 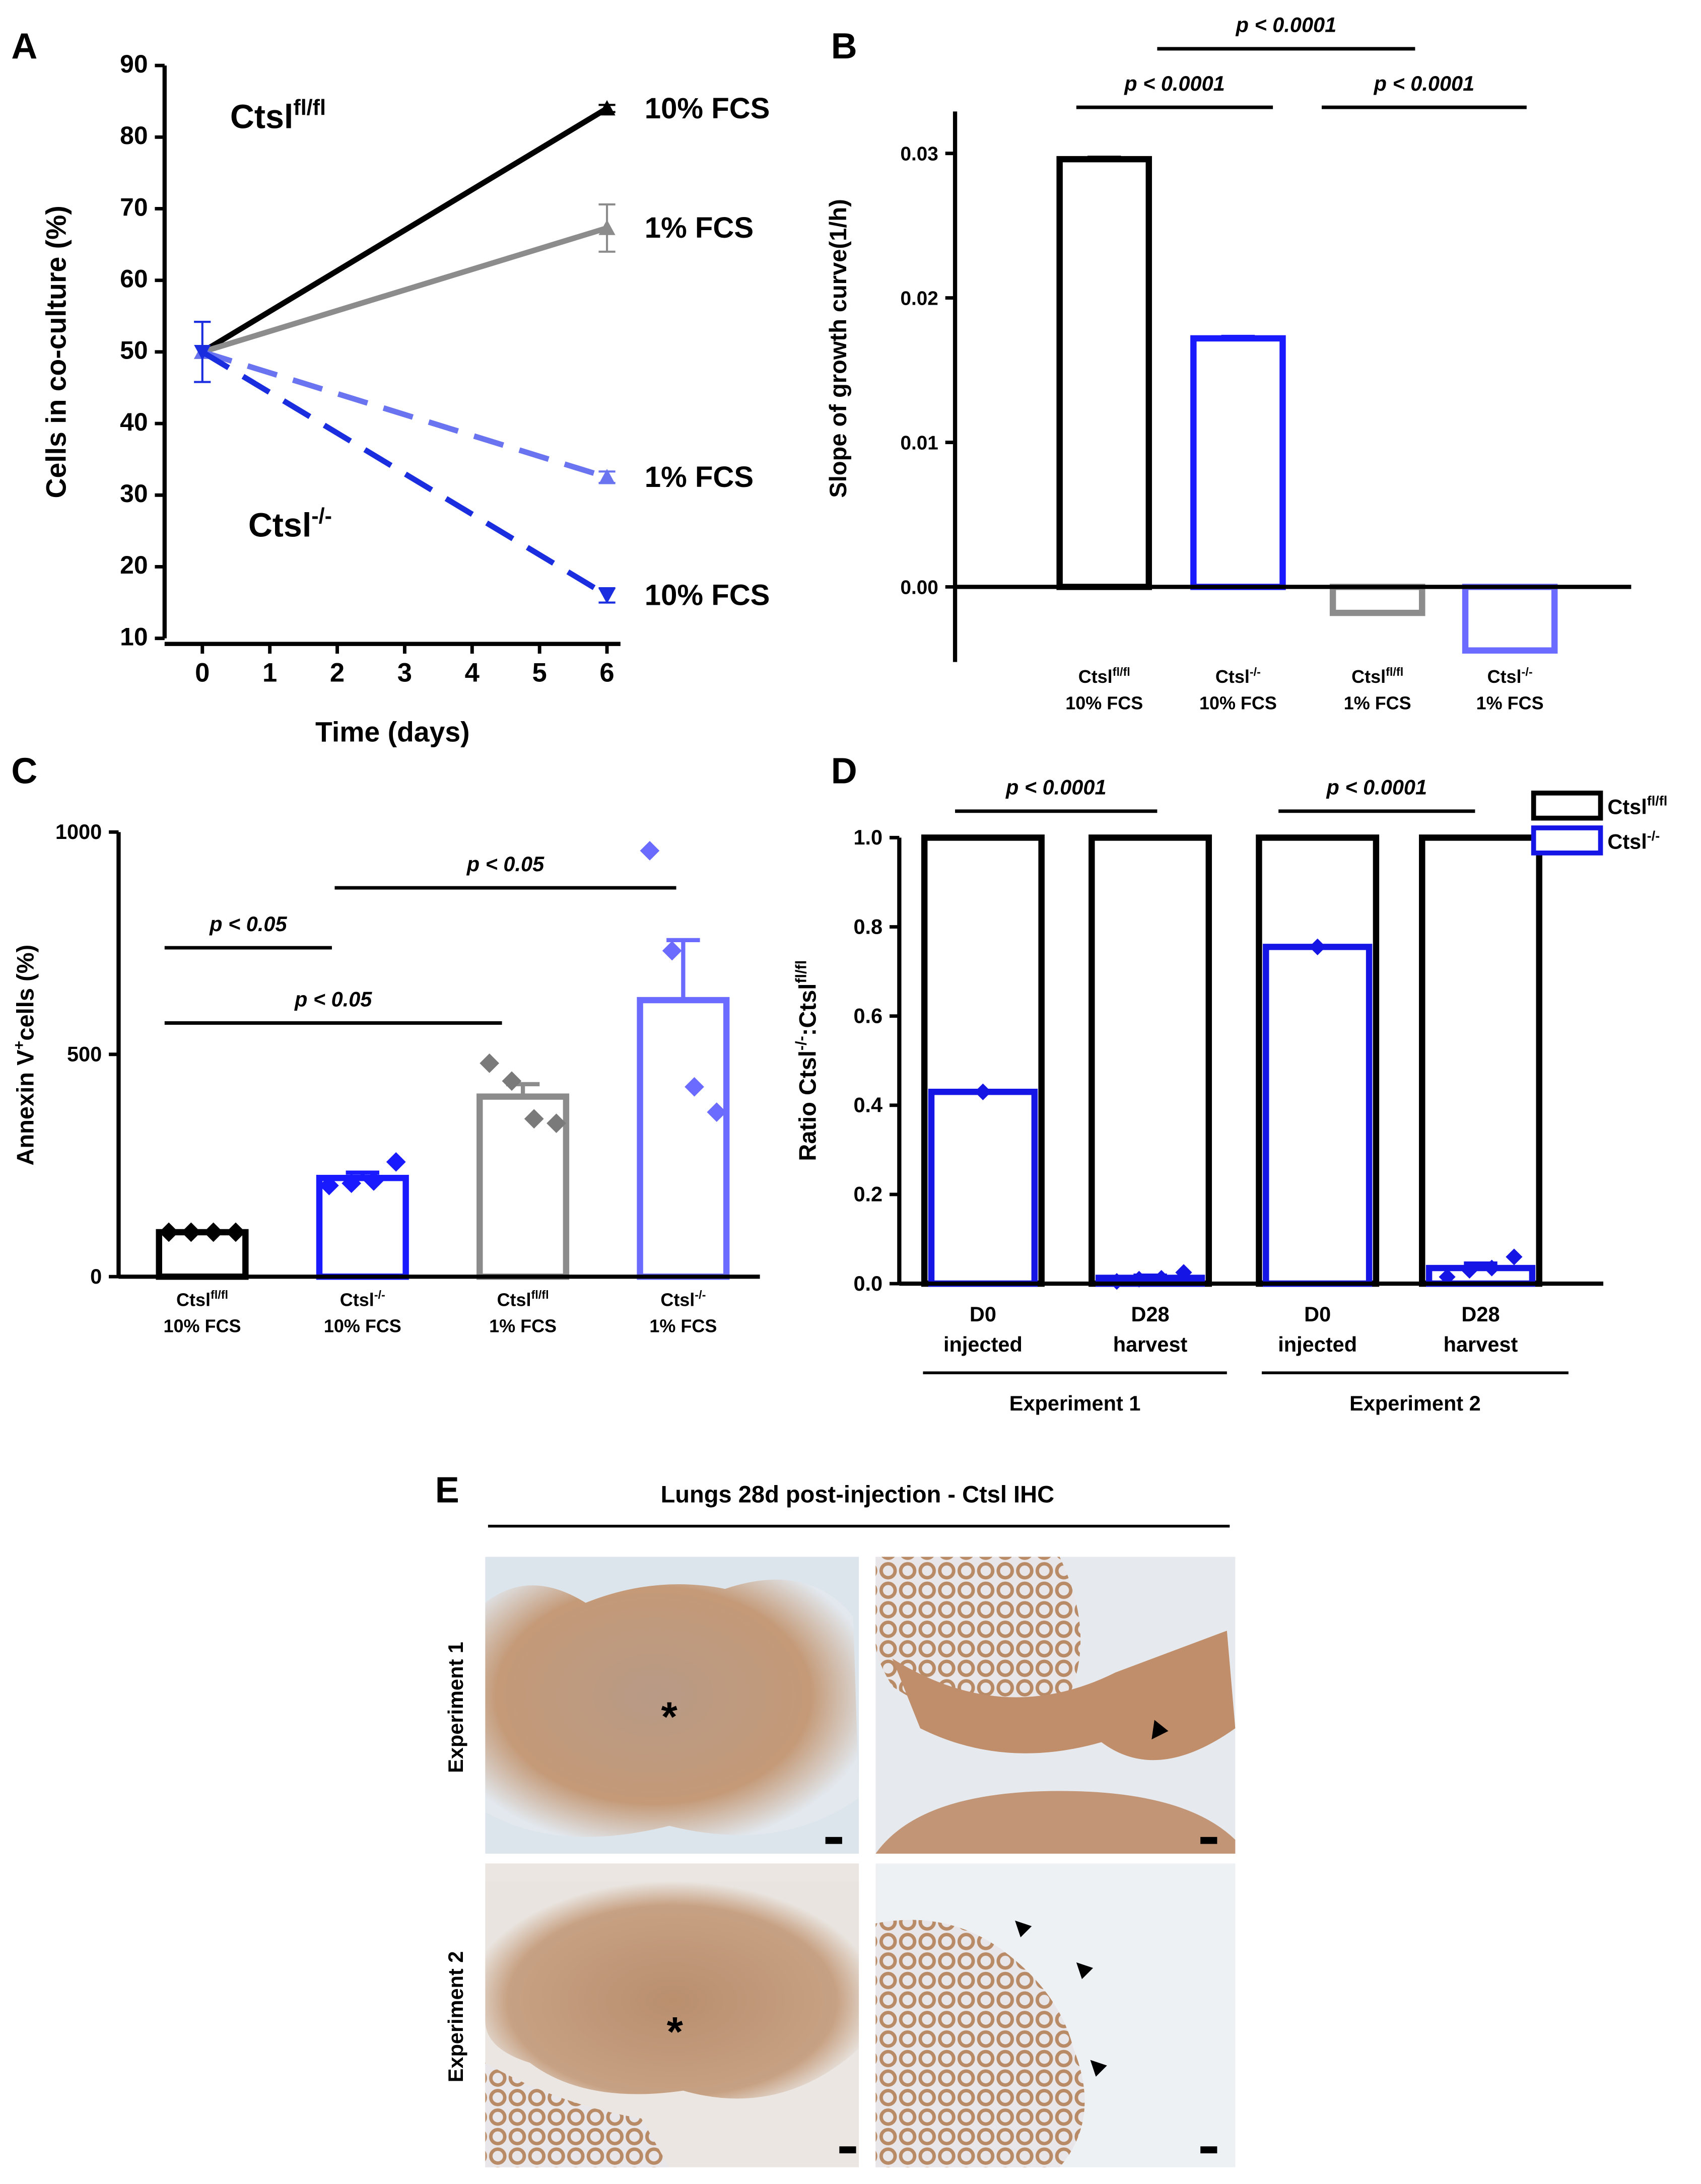 I want to click on legend-label: Ctsl-/-, so click(x=1633, y=841).